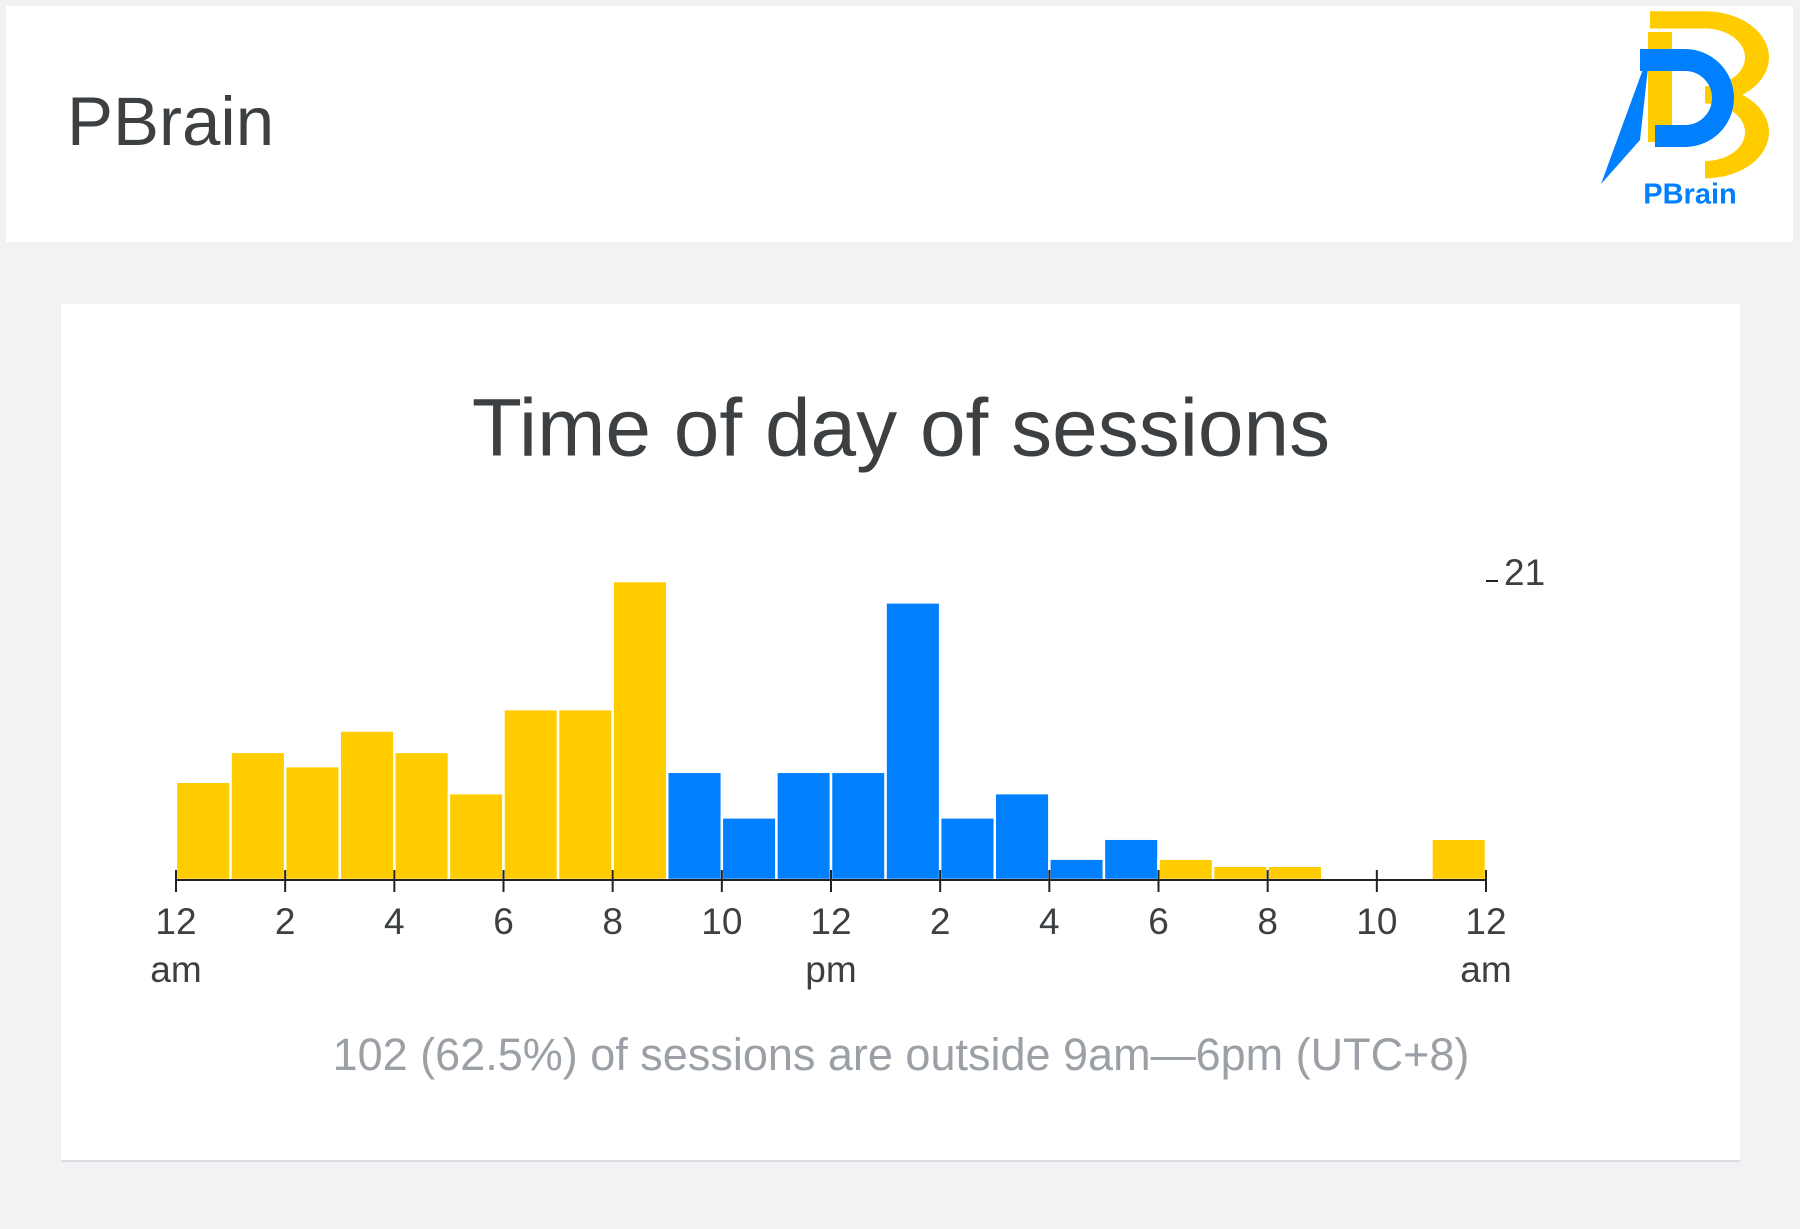  What do you see at coordinates (1687, 98) in the screenshot?
I see `logo-p` at bounding box center [1687, 98].